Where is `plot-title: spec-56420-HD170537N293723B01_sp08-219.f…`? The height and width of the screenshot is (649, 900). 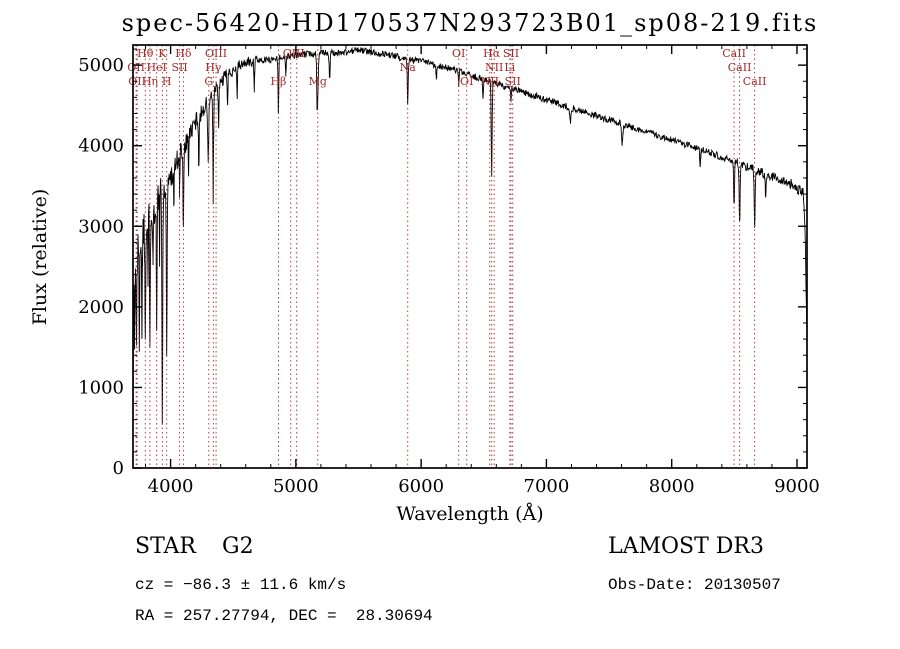
plot-title: spec-56420-HD170537N293723B01_sp08-219.f… is located at coordinates (470, 23).